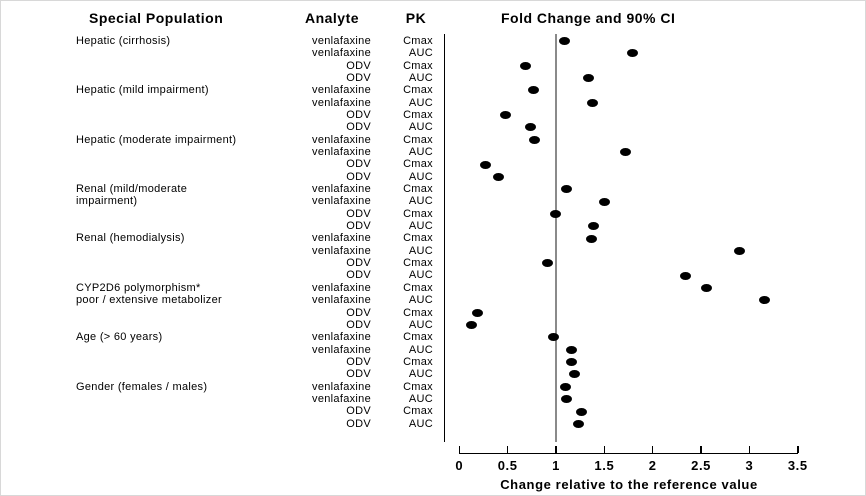 The image size is (866, 496). I want to click on x-axis-tick-label: 2.5, so click(701, 465).